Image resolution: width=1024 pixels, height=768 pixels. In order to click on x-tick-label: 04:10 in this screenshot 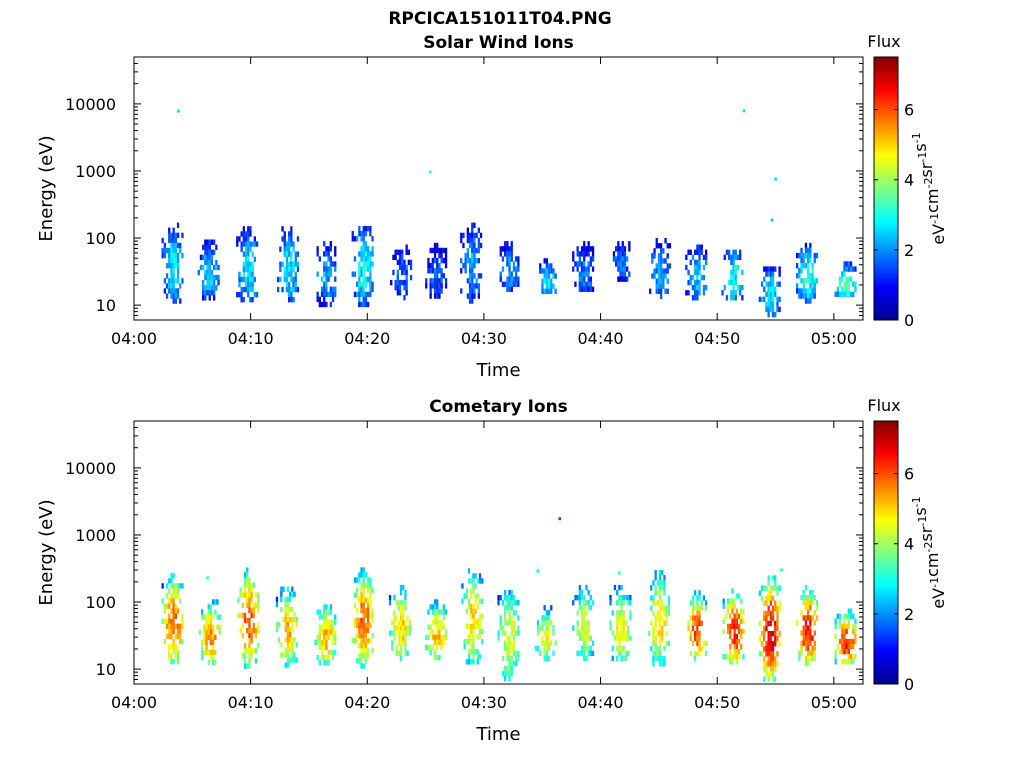, I will do `click(251, 702)`.